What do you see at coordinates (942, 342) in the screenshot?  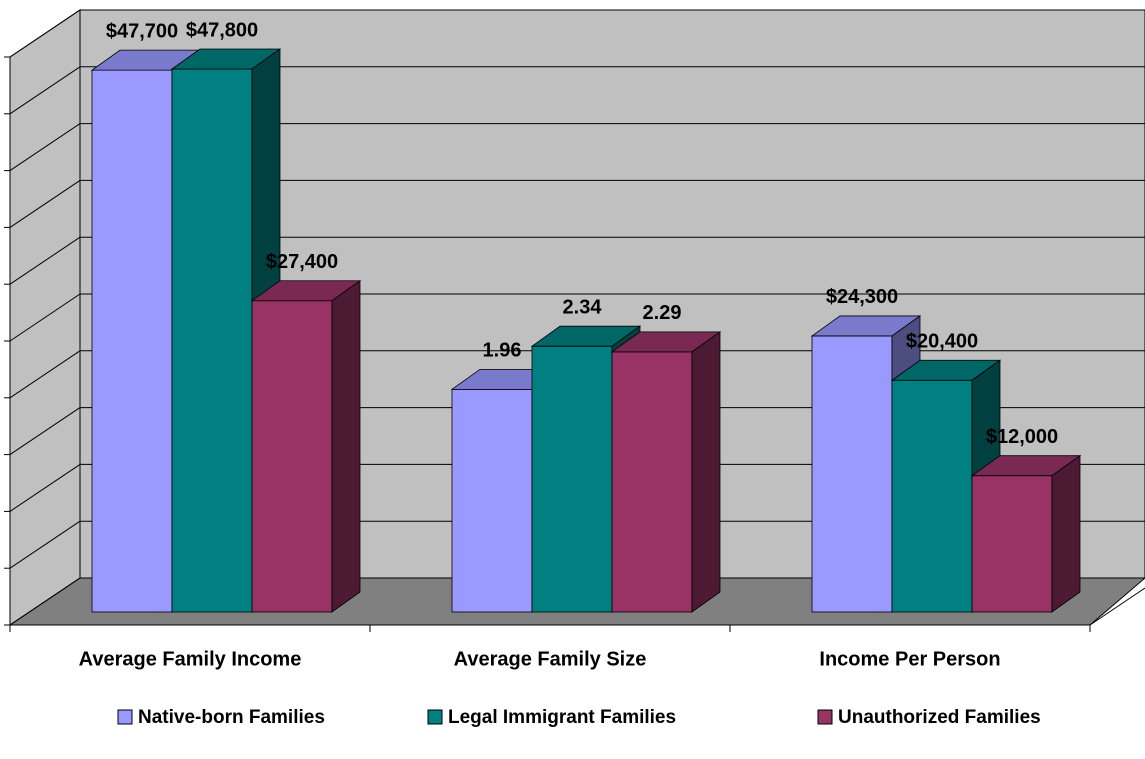 I see `data-label: $20,400` at bounding box center [942, 342].